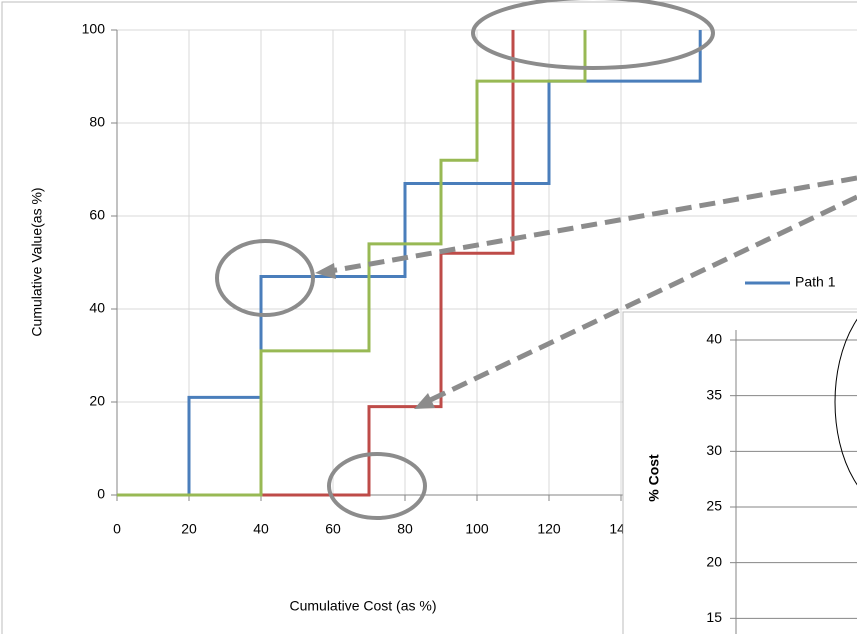  I want to click on inset-chart: % Cost 15 20 25 30 35 40, so click(739, 475).